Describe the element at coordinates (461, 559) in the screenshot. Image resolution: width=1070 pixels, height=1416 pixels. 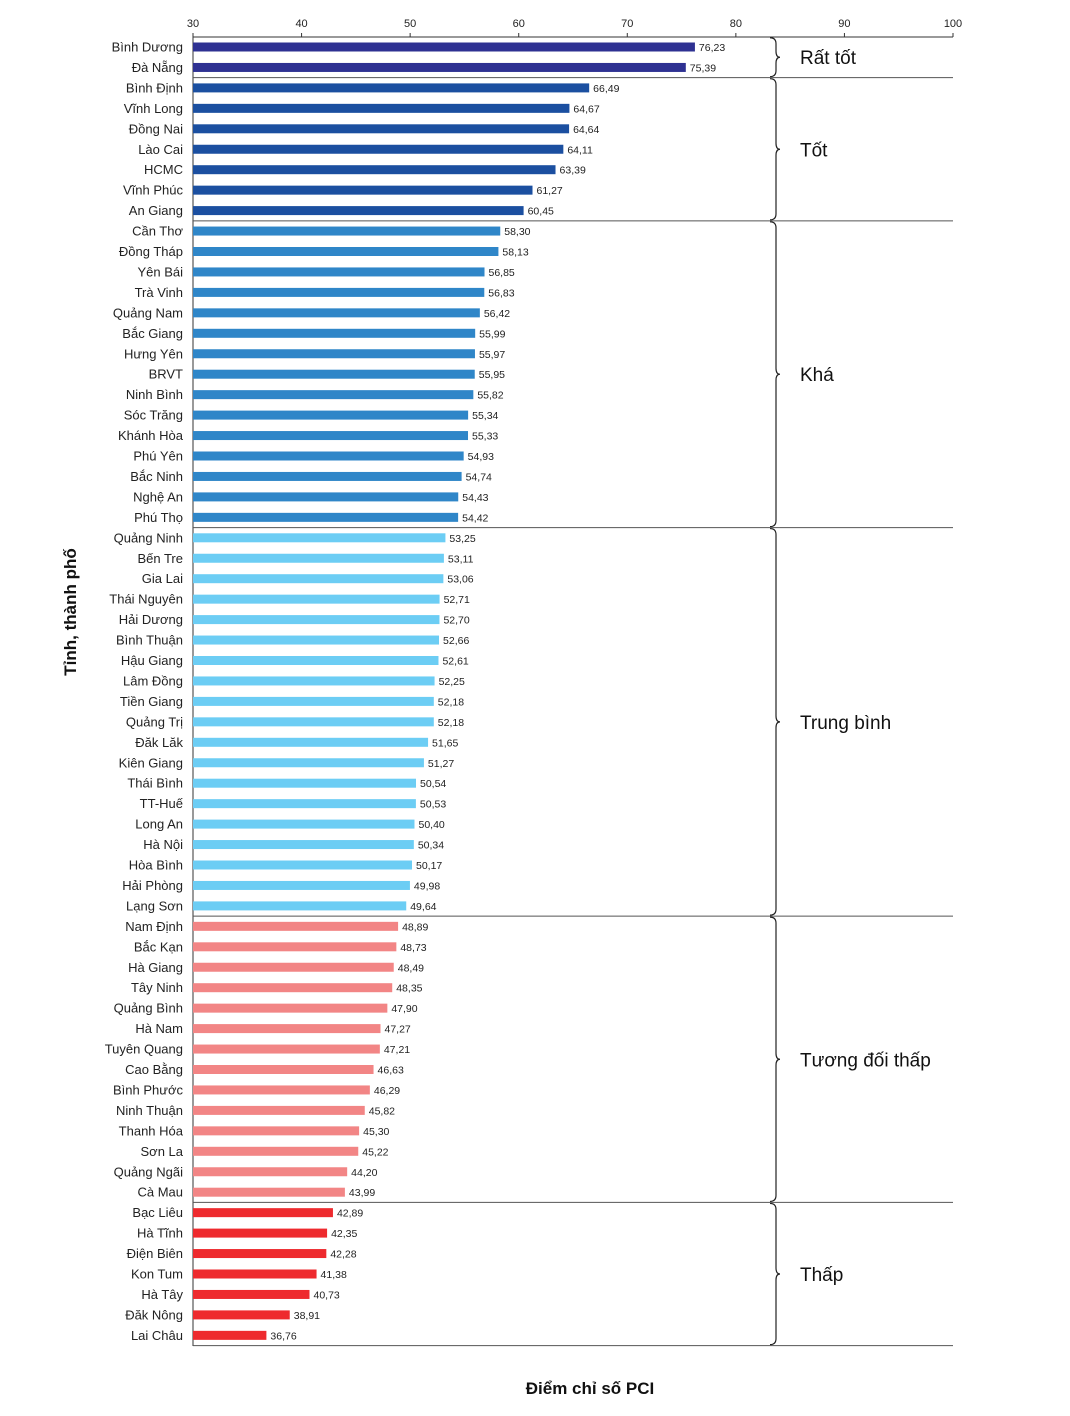
I see `data-label: 53,11` at that location.